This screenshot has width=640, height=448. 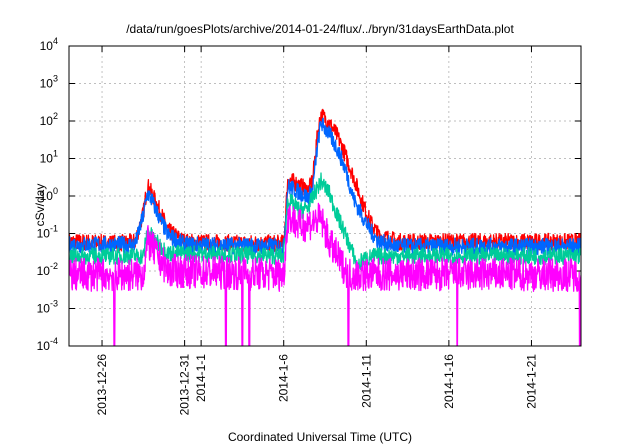 I want to click on y-tick-label: 10², so click(x=49, y=119).